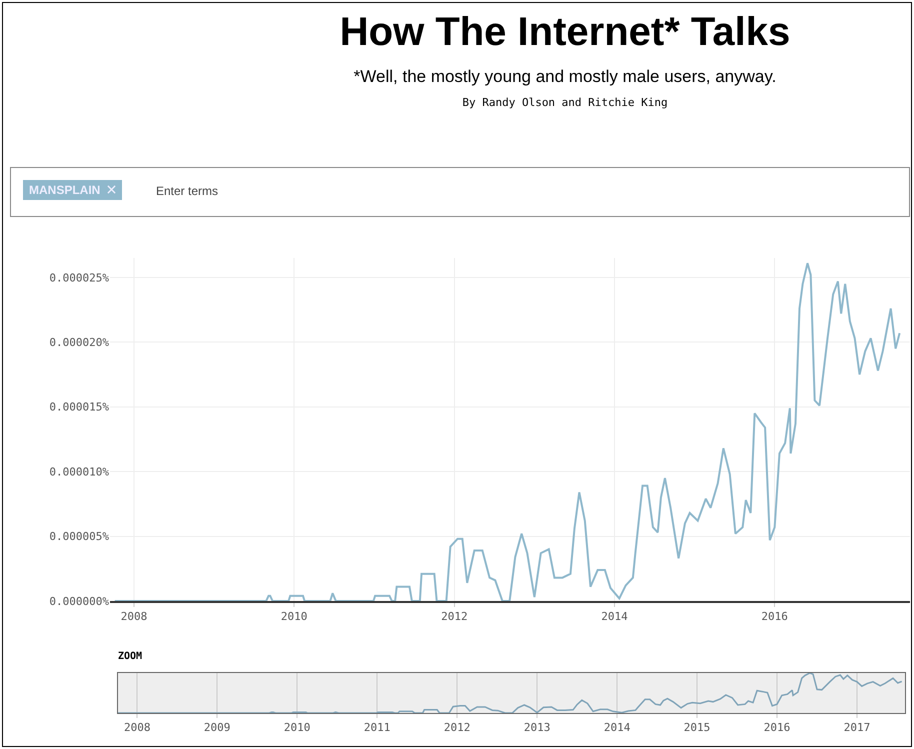 The image size is (914, 749). Describe the element at coordinates (64, 190) in the screenshot. I see `text: MANSPLAIN` at that location.